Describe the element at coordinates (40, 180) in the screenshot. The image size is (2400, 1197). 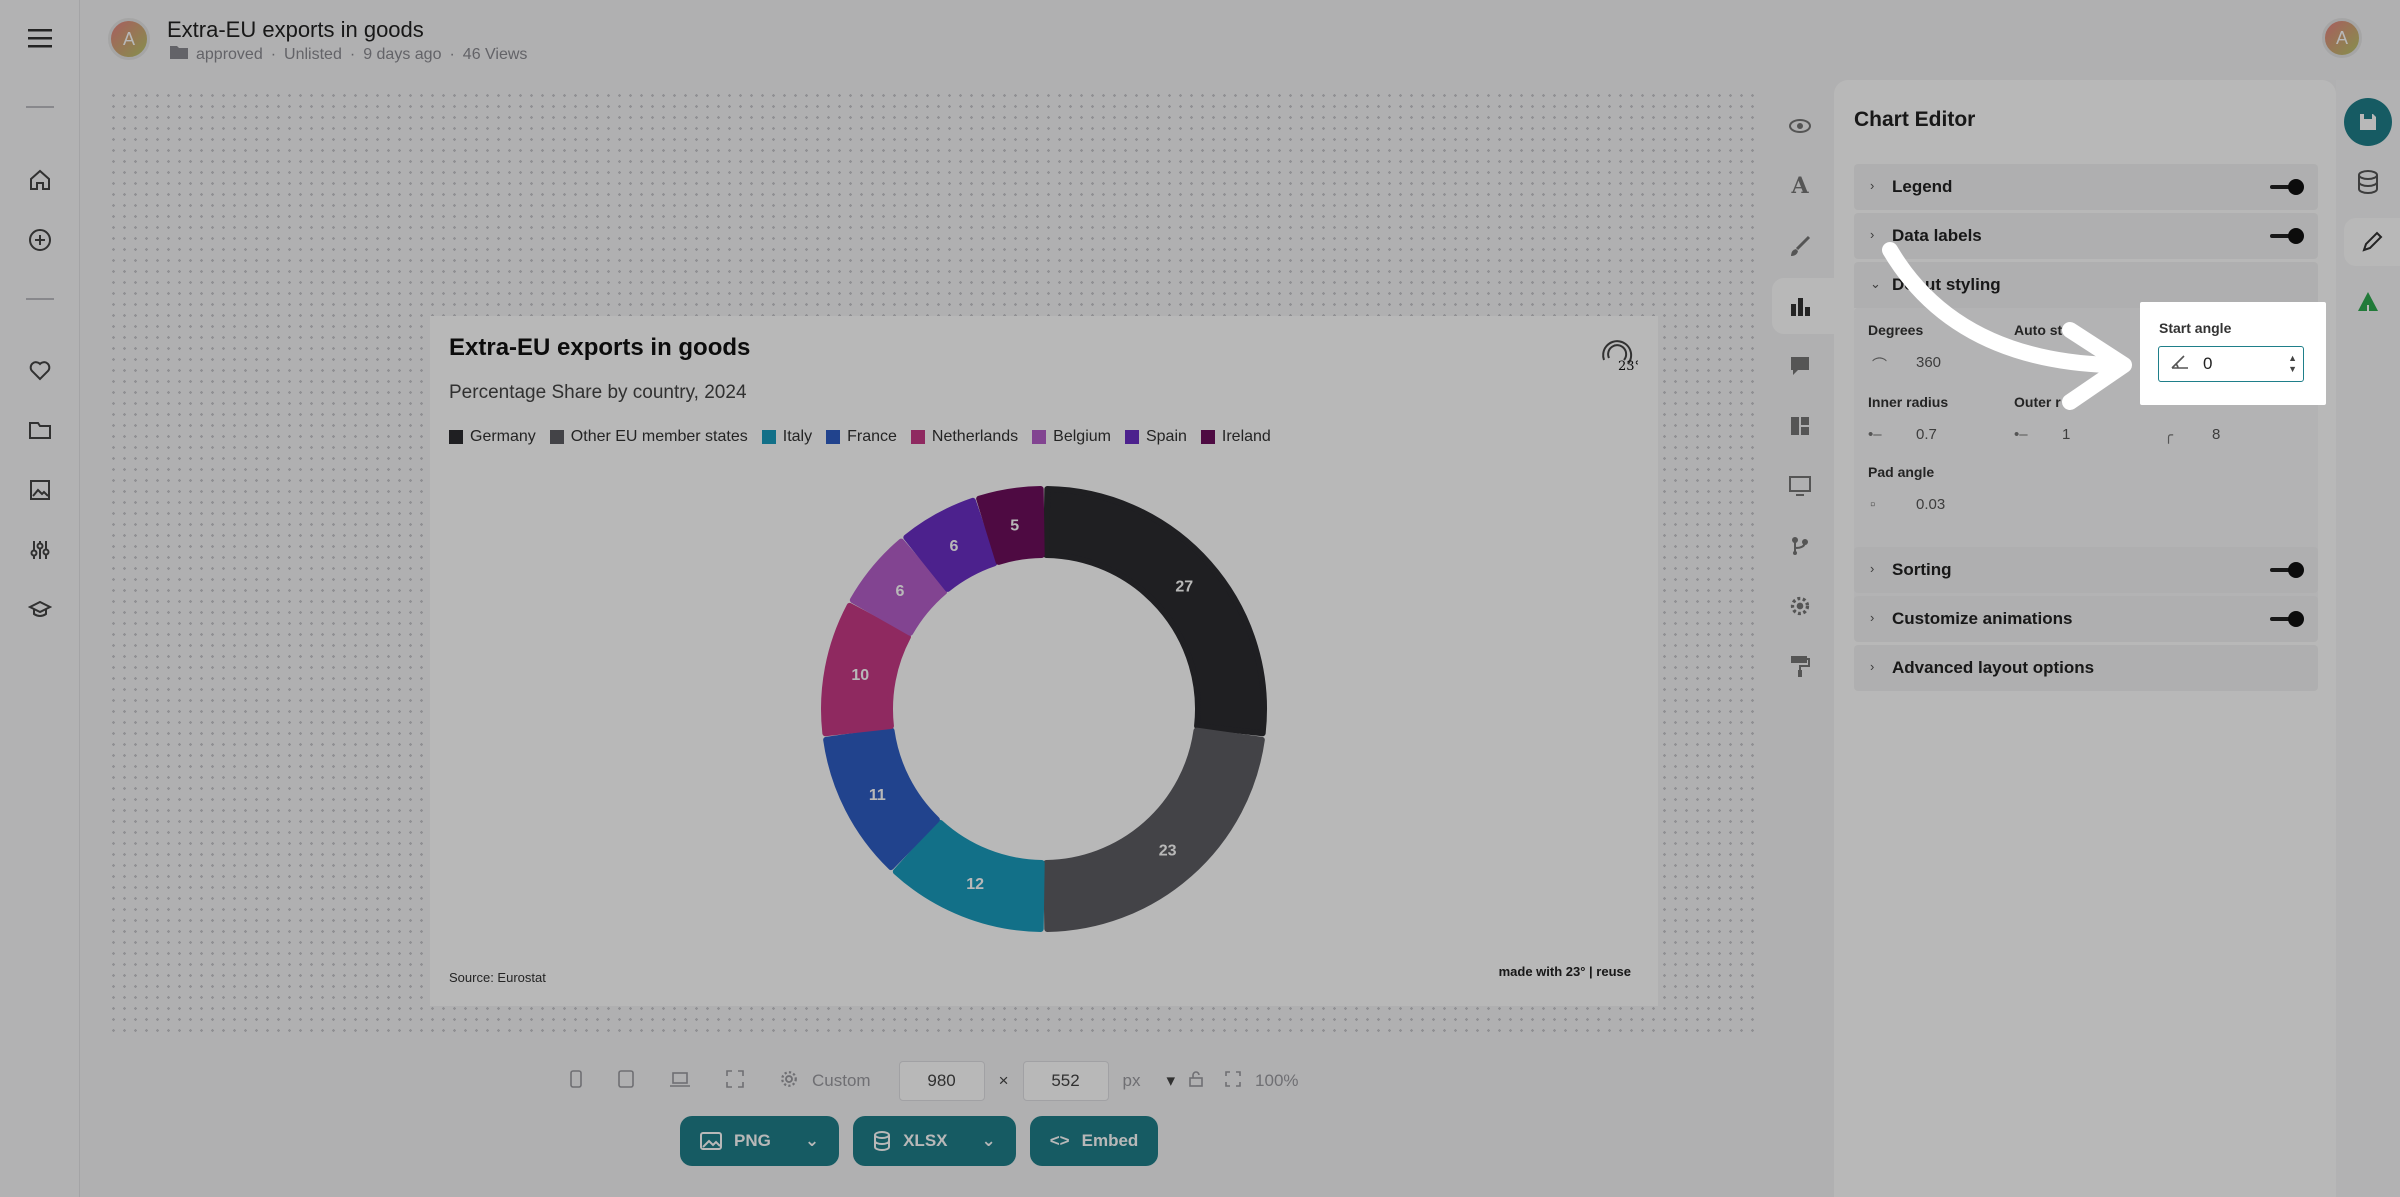
I see `home-icon` at that location.